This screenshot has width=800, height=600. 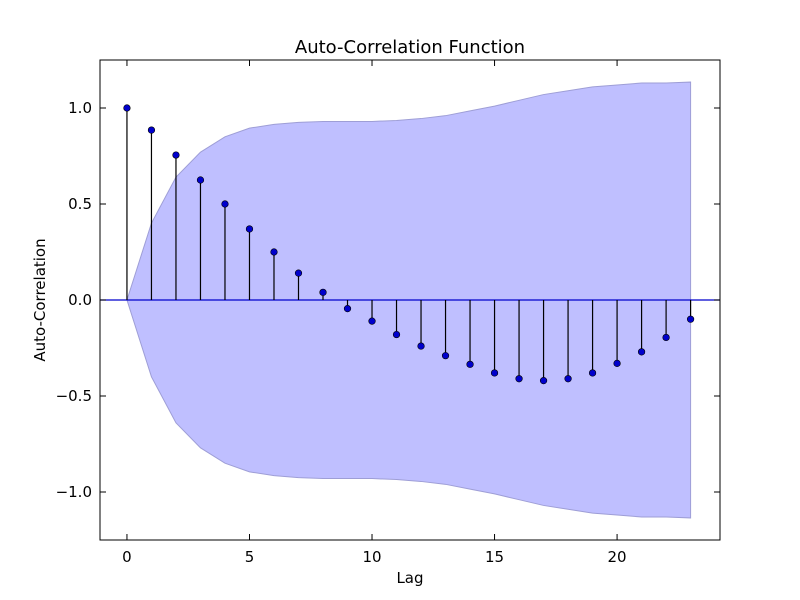 I want to click on x-tick-label: 20, so click(x=617, y=557).